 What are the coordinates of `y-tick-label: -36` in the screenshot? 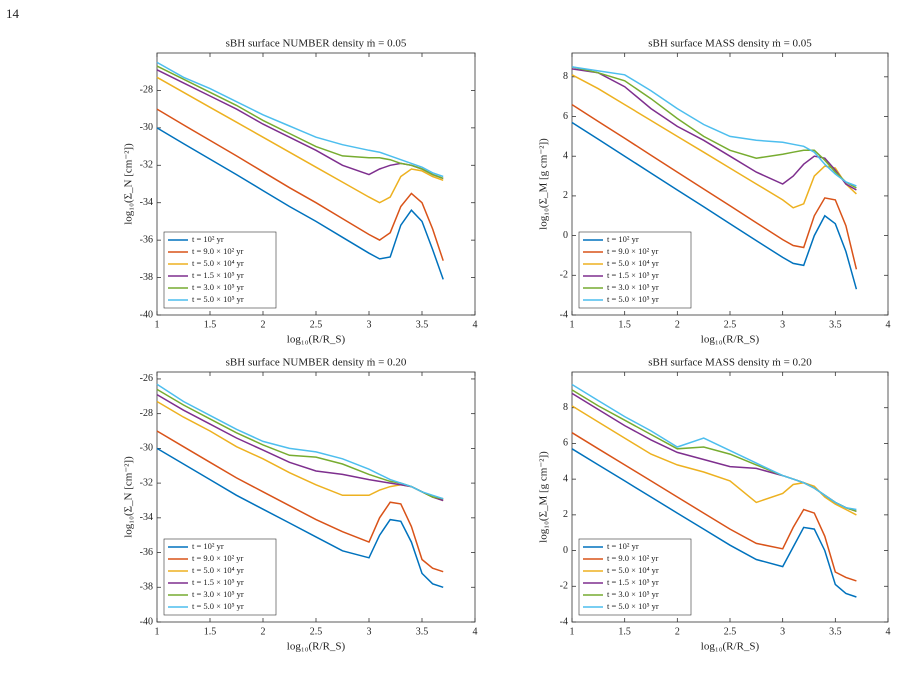 It's located at (146, 552).